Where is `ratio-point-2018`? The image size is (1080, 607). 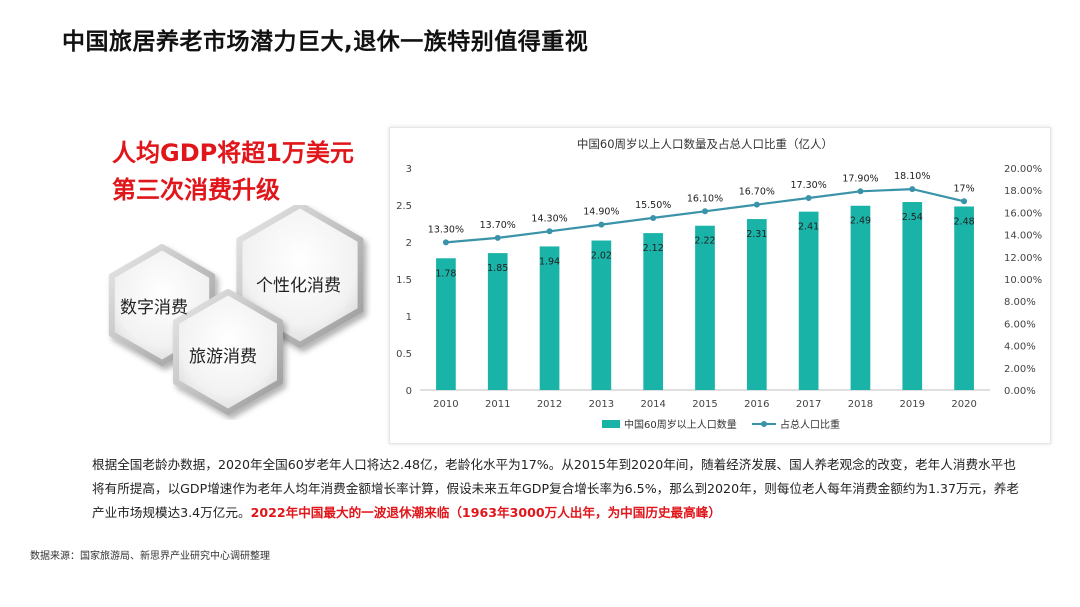 ratio-point-2018 is located at coordinates (860, 191).